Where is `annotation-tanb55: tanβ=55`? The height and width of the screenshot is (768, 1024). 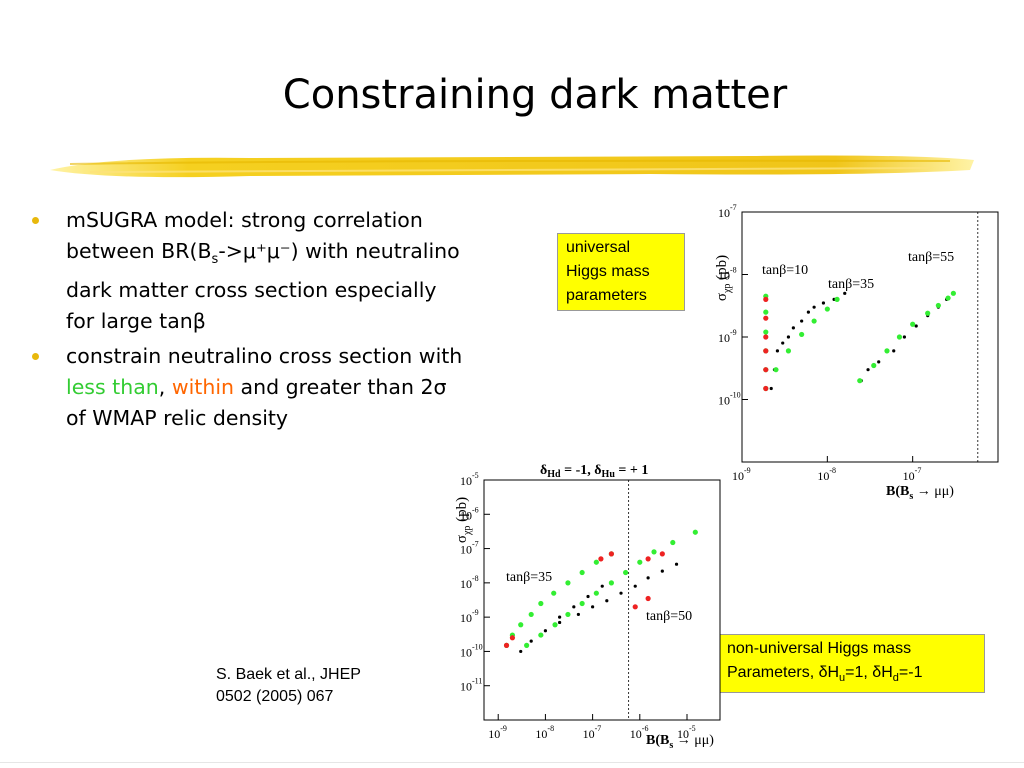 annotation-tanb55: tanβ=55 is located at coordinates (931, 257).